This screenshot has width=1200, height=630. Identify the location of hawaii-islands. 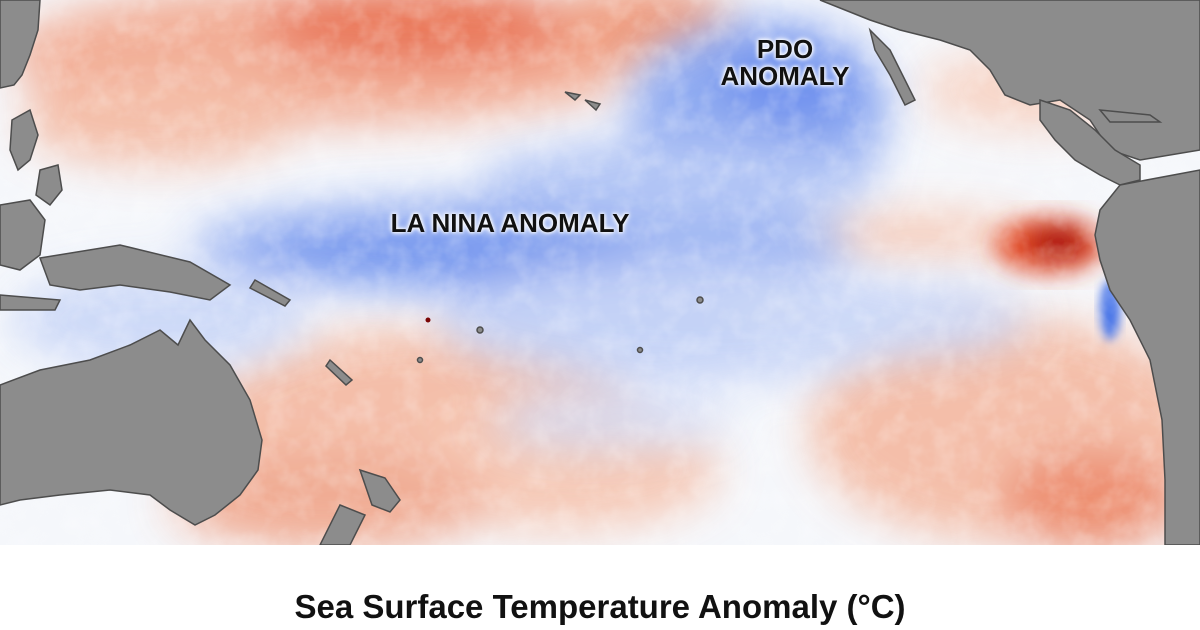
(583, 101).